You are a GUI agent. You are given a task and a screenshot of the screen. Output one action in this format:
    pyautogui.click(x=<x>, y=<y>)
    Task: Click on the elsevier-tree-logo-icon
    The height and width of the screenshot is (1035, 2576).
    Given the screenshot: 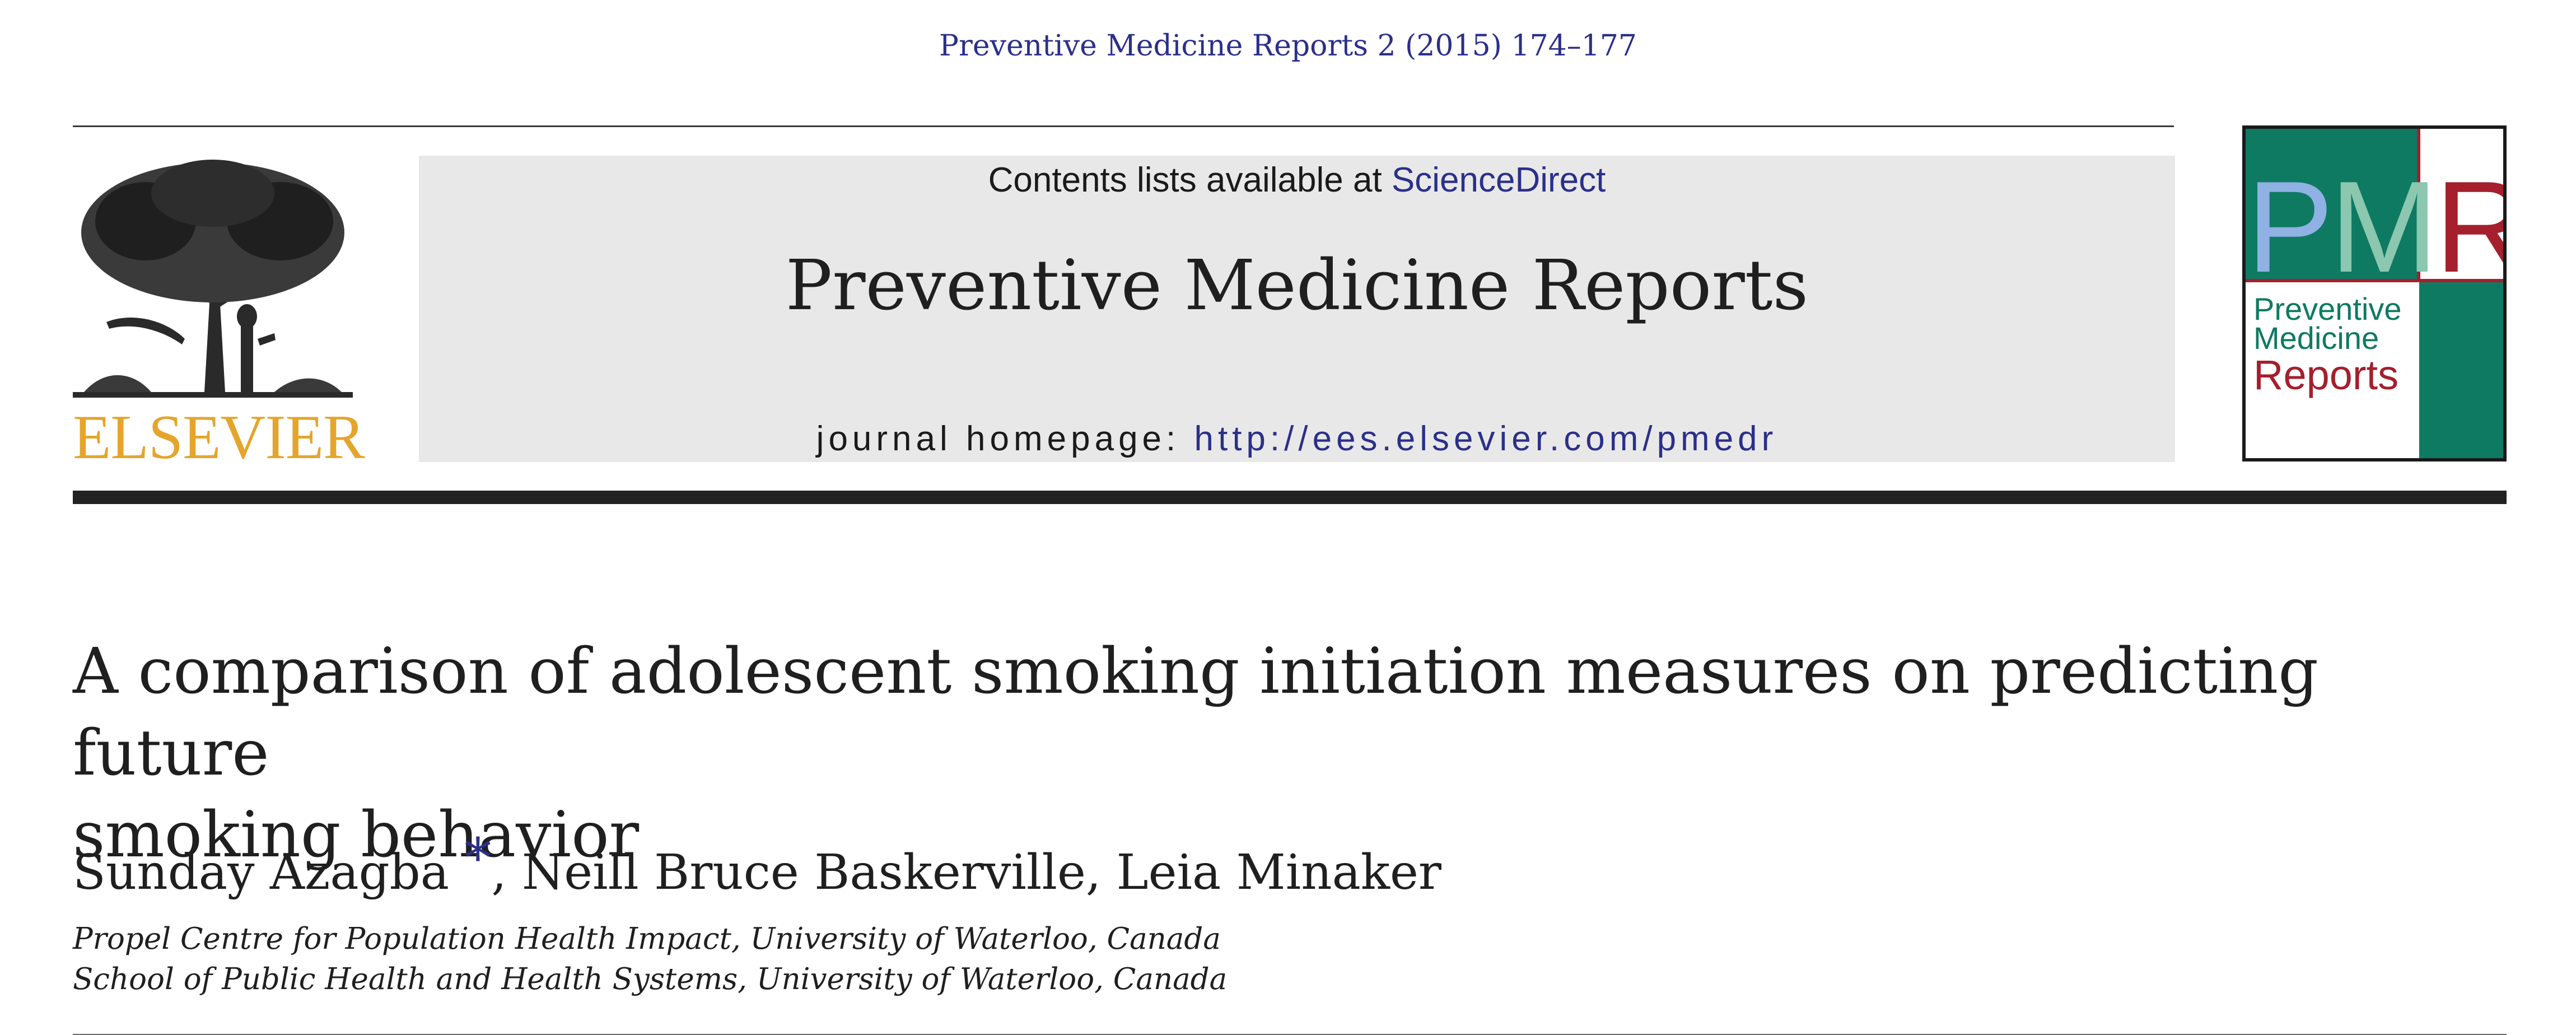 What is the action you would take?
    pyautogui.click(x=213, y=279)
    